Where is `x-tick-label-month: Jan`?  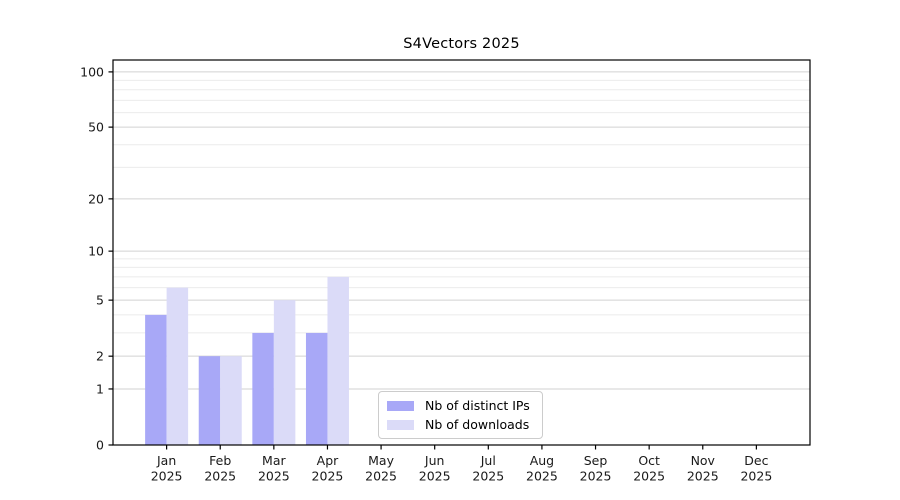
x-tick-label-month: Jan is located at coordinates (166, 460).